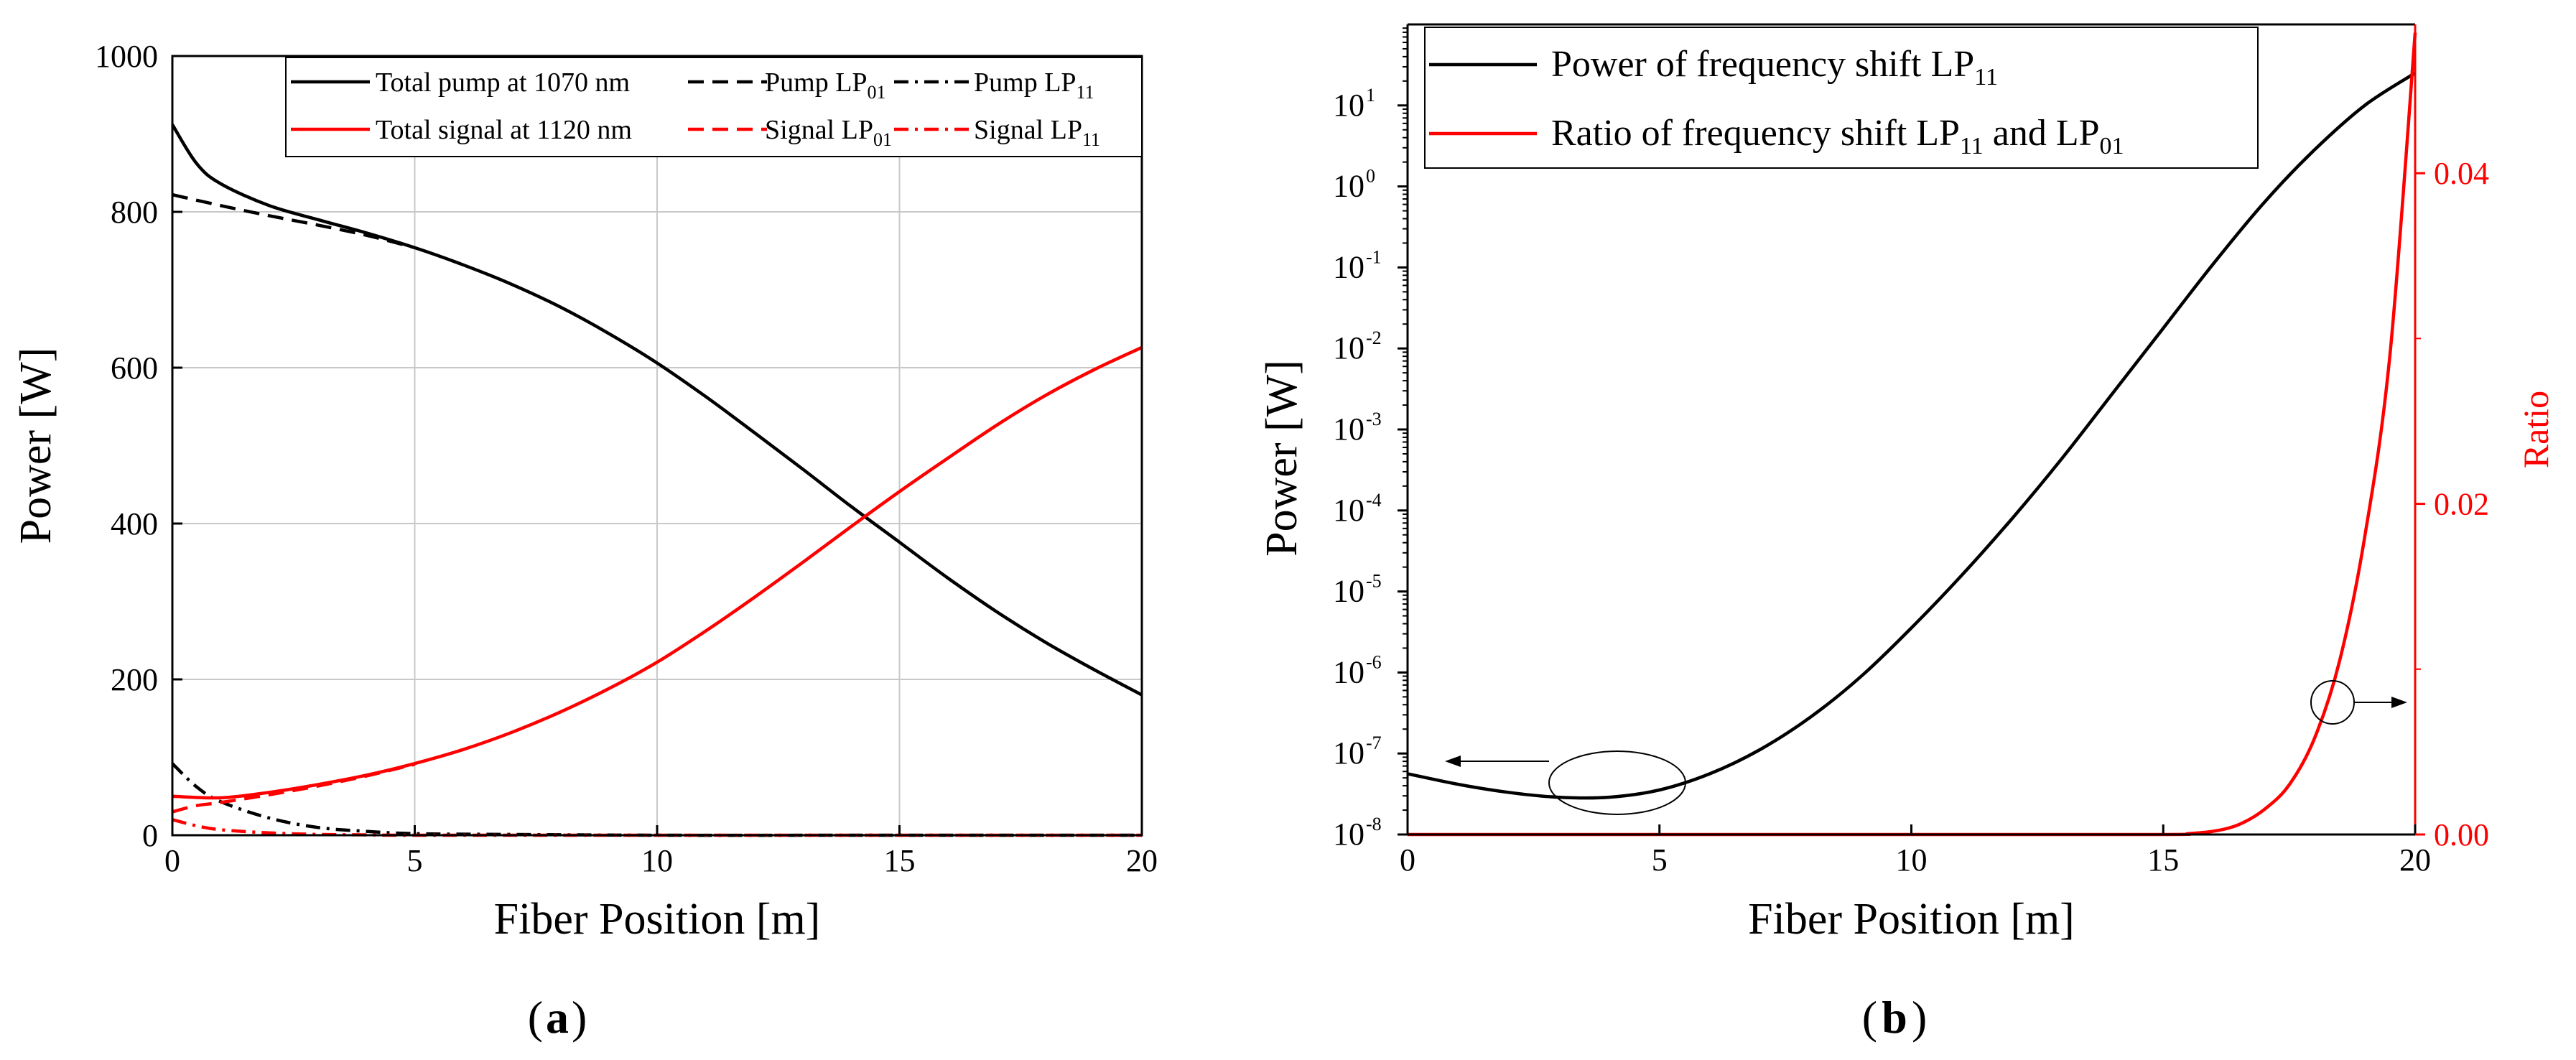 The image size is (2576, 1060). What do you see at coordinates (2112, 146) in the screenshot?
I see `legend-label-sub2: 01` at bounding box center [2112, 146].